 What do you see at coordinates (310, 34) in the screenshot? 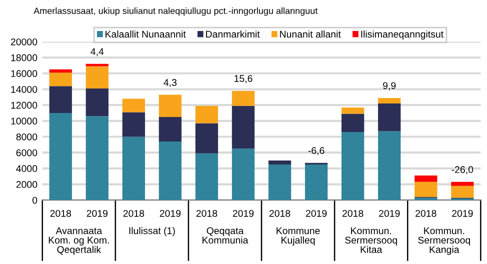
I see `legend-label: Nunanit allanit` at bounding box center [310, 34].